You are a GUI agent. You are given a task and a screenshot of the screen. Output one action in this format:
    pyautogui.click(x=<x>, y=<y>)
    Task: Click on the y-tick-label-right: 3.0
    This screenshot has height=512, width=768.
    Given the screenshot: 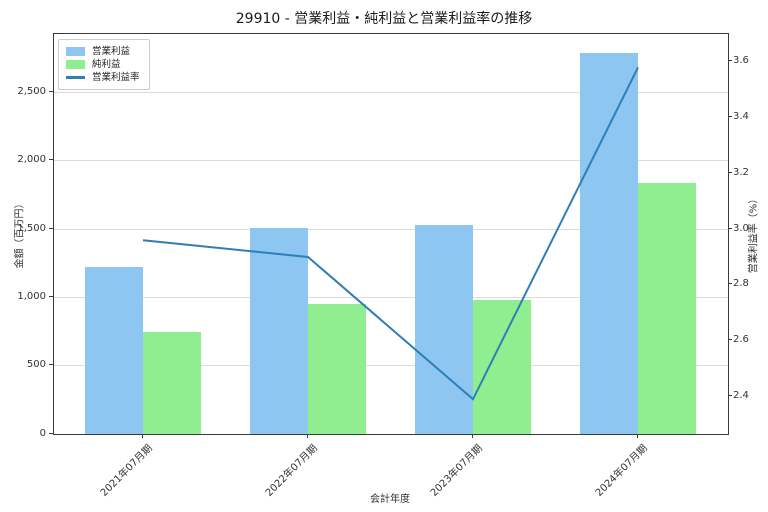 What is the action you would take?
    pyautogui.click(x=741, y=228)
    